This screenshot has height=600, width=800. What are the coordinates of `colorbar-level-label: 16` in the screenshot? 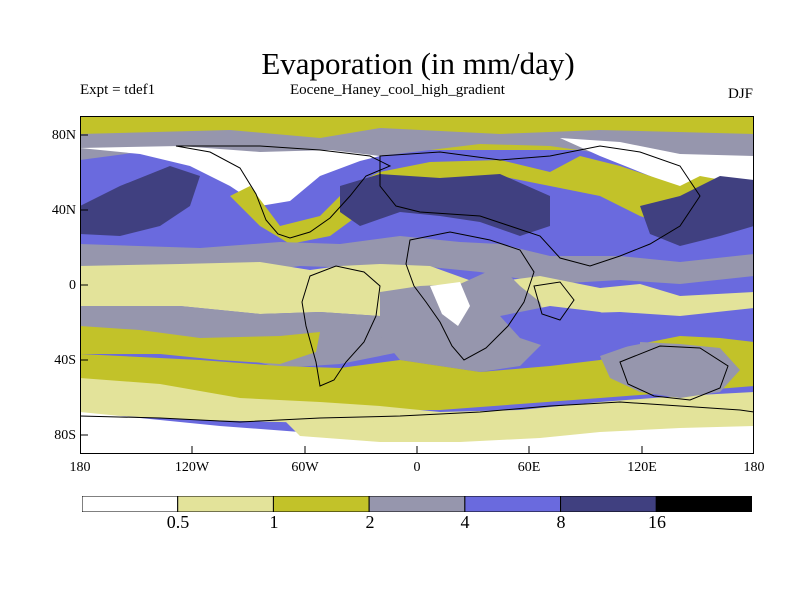 It's located at (657, 522).